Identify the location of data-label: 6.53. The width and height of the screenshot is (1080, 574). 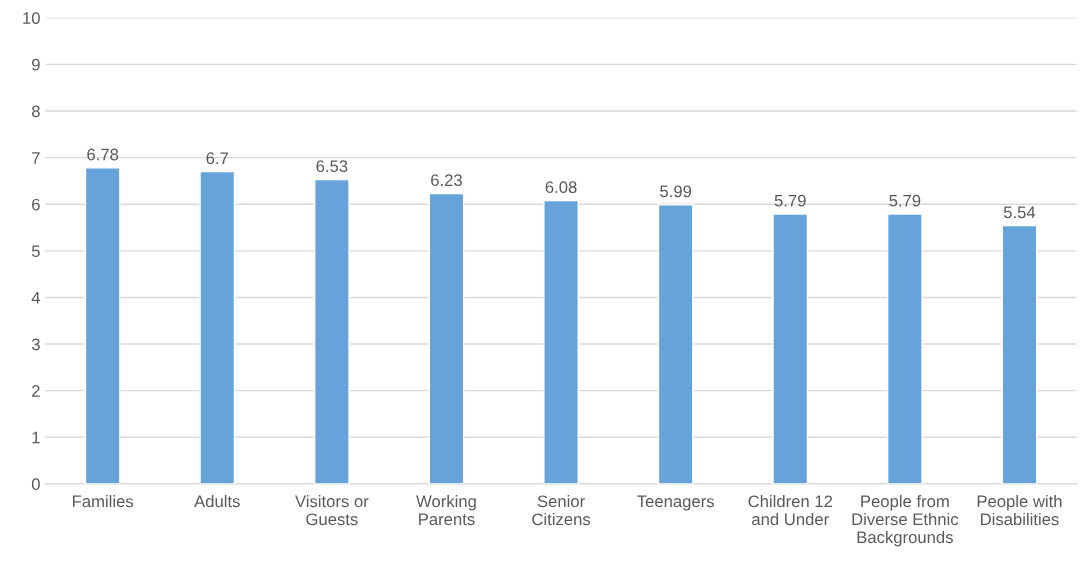
(332, 166).